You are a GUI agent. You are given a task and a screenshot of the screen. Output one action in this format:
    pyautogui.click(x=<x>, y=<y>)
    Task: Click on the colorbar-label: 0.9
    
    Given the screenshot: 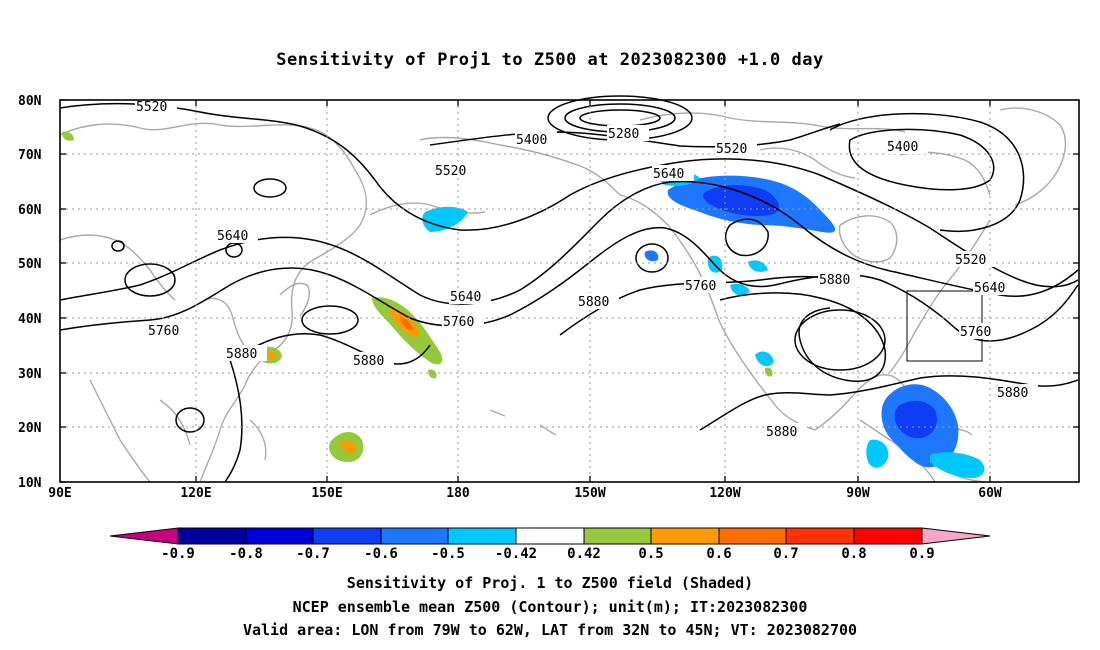 What is the action you would take?
    pyautogui.click(x=921, y=554)
    